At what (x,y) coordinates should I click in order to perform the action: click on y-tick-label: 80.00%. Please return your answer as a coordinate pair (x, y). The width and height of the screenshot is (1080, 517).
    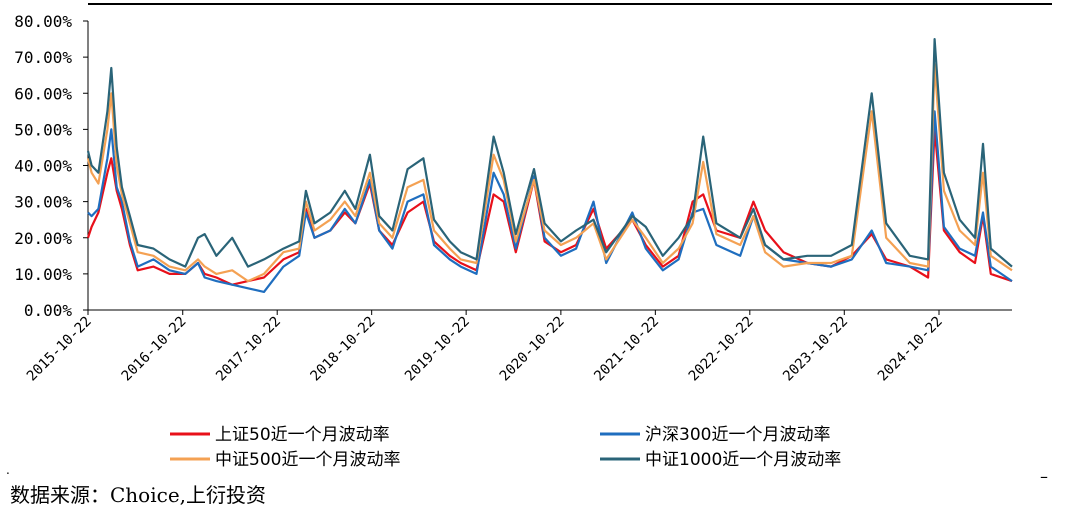
    Looking at the image, I should click on (43, 21).